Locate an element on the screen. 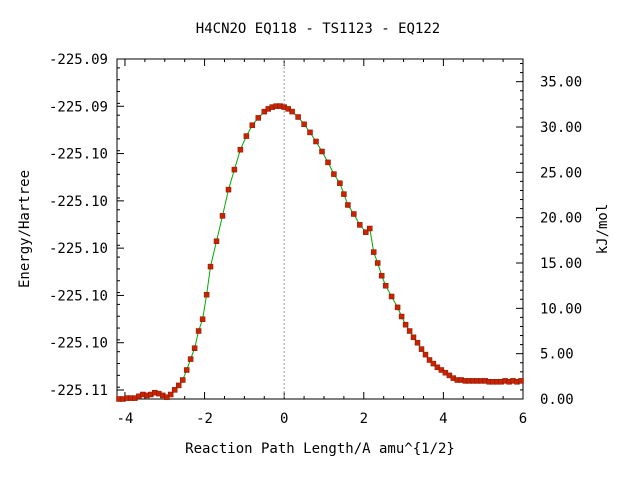 The height and width of the screenshot is (480, 640). x-tick-labels: -4 -2 0 2 4 6 is located at coordinates (322, 419).